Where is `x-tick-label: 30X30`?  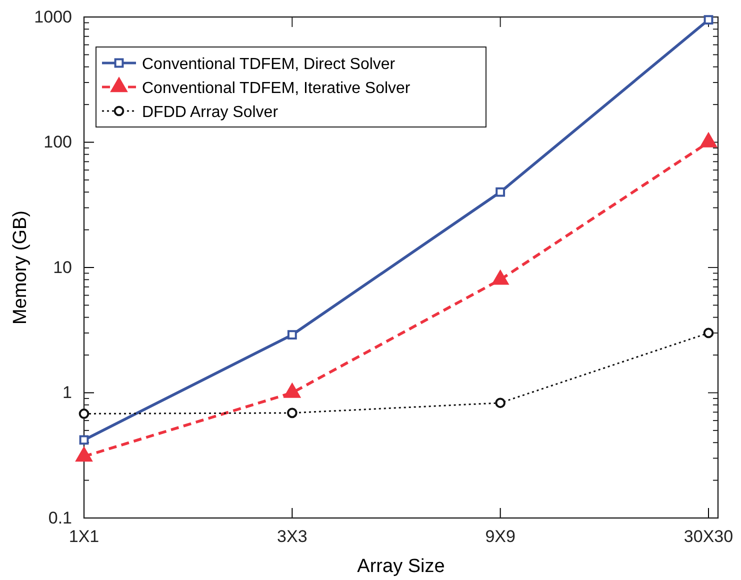
x-tick-label: 30X30 is located at coordinates (709, 536).